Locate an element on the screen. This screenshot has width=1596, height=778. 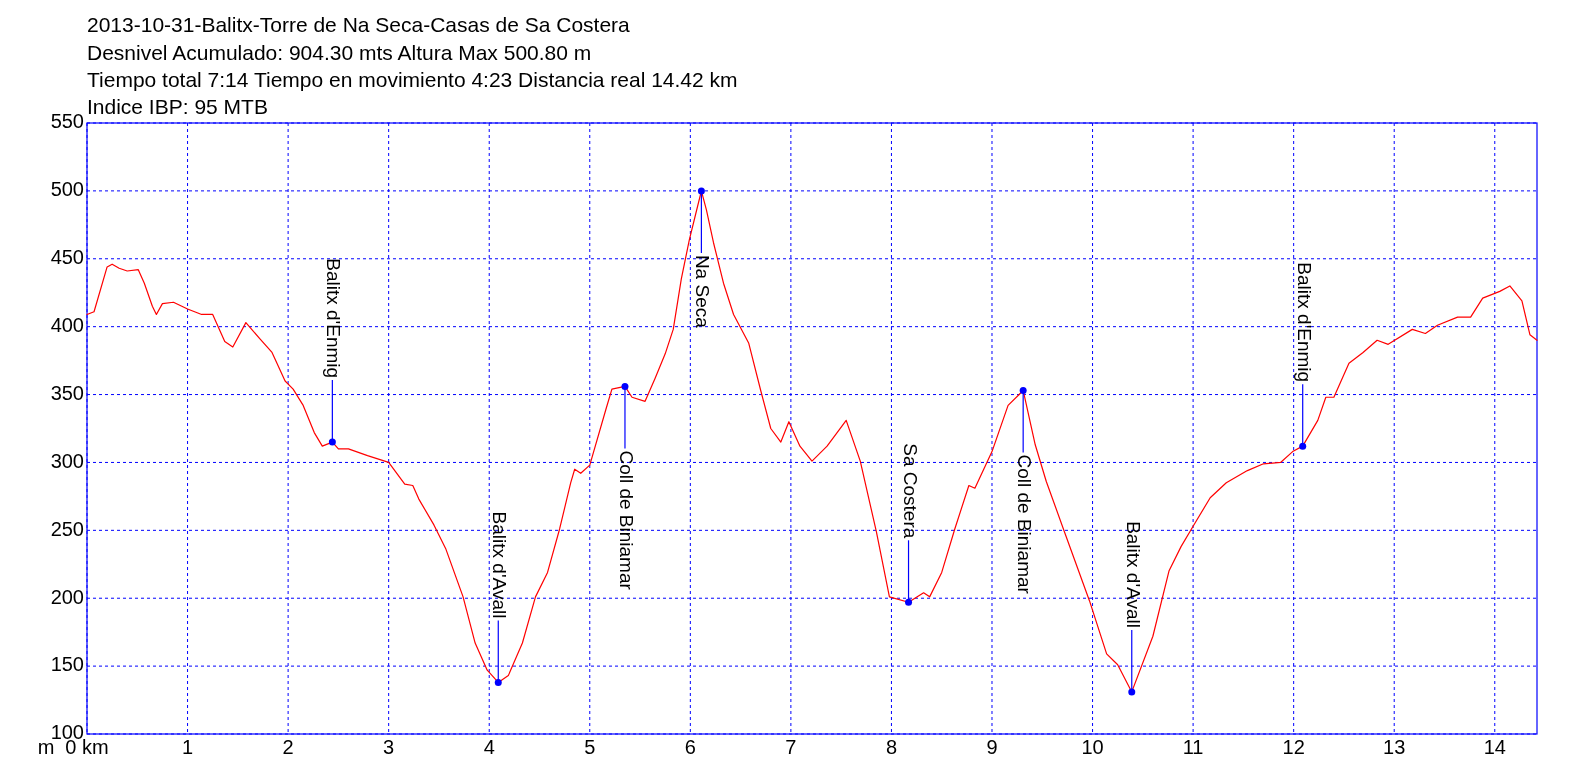
text: Indice IBP: 95 MTB is located at coordinates (177, 106).